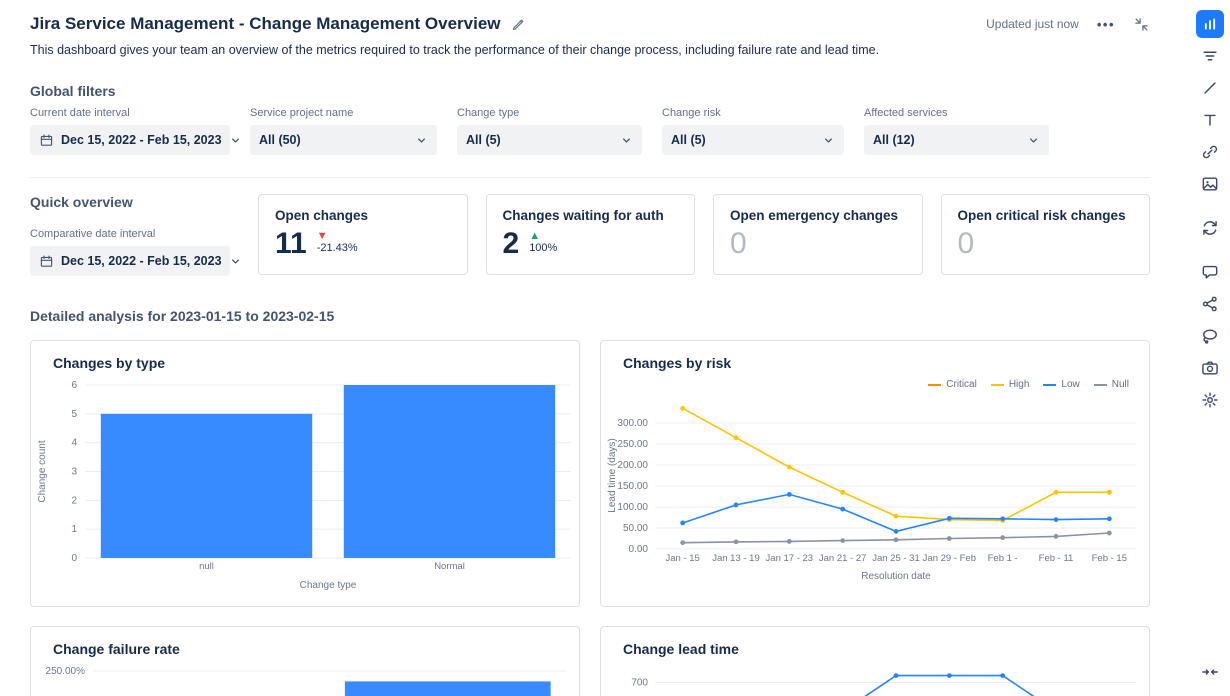 This screenshot has height=696, width=1230. What do you see at coordinates (966, 243) in the screenshot?
I see `card-value: 0` at bounding box center [966, 243].